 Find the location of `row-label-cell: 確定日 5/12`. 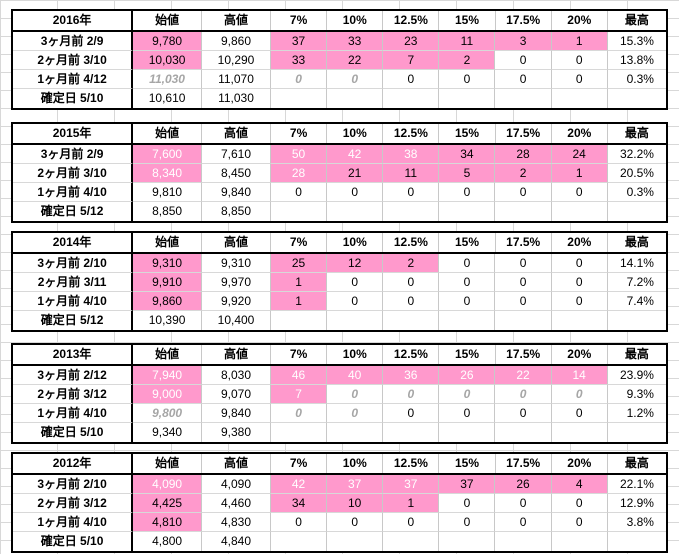

row-label-cell: 確定日 5/12 is located at coordinates (73, 320).